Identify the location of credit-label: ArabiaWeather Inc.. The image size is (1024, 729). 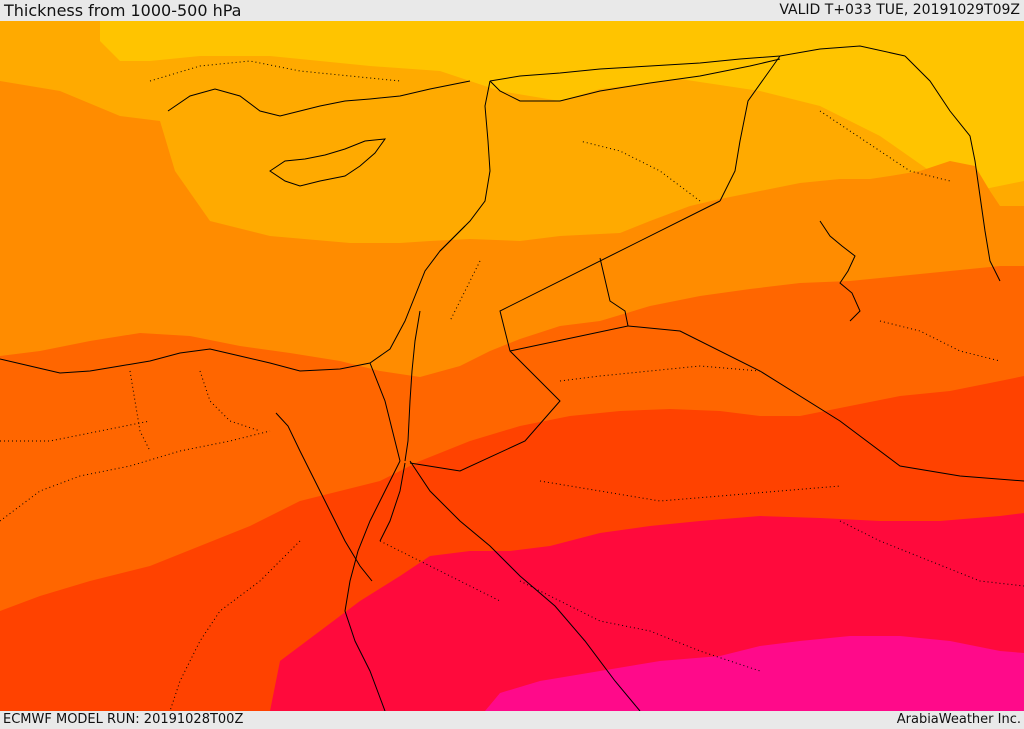
(958, 719).